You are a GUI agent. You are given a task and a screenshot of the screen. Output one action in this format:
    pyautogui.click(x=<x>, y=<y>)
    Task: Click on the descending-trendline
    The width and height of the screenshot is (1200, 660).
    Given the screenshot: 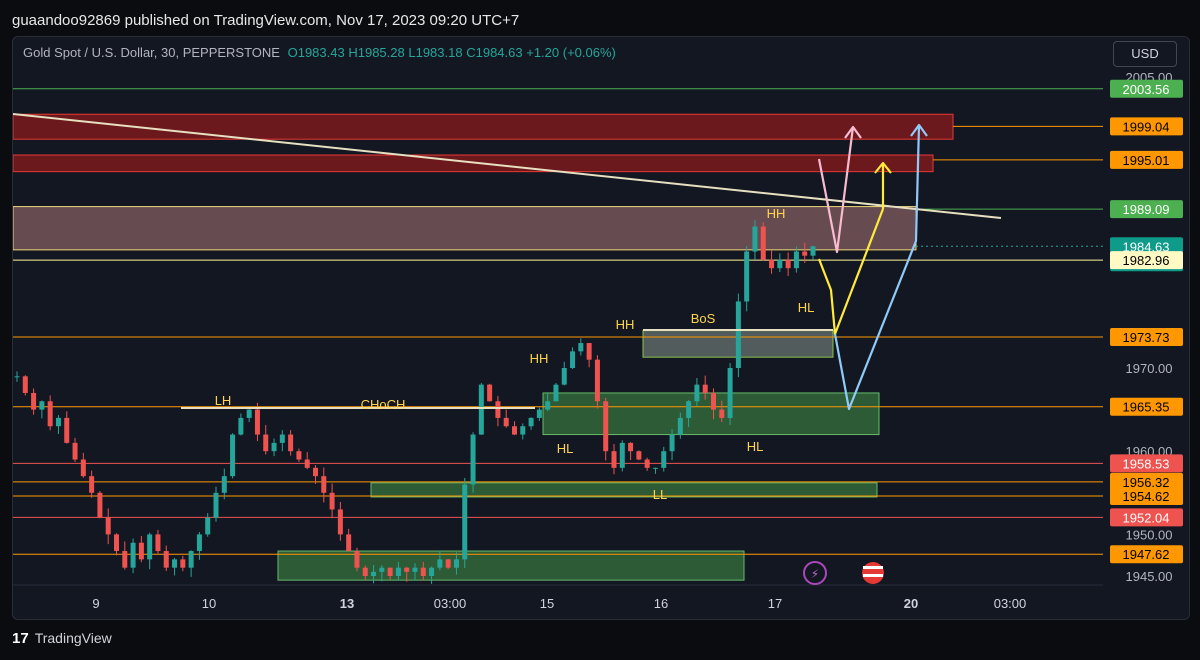 What is the action you would take?
    pyautogui.click(x=507, y=166)
    